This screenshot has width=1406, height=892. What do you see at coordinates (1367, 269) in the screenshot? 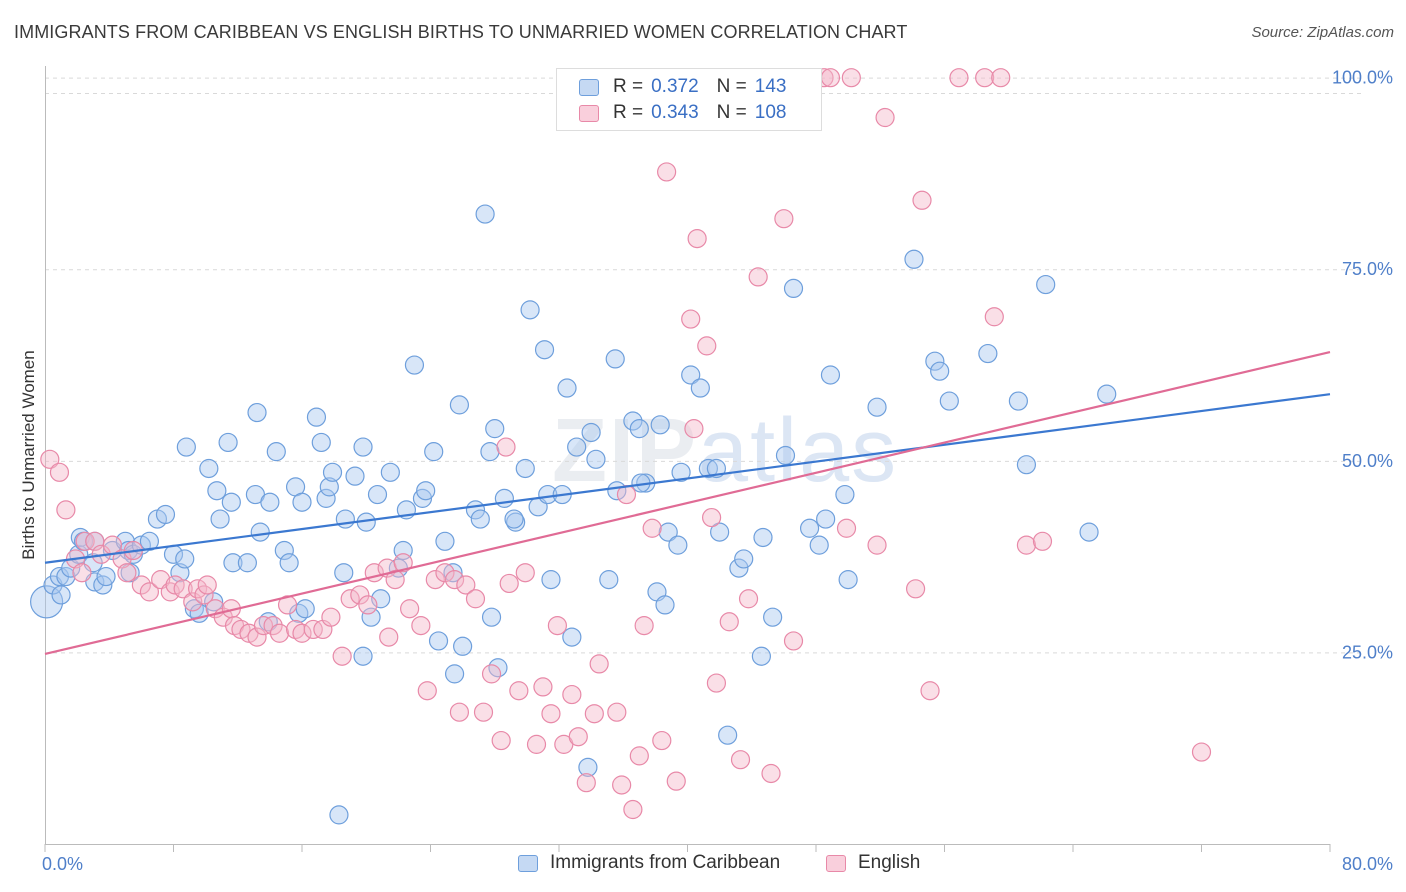
I see `y-tick-label: 75.0%` at bounding box center [1367, 269].